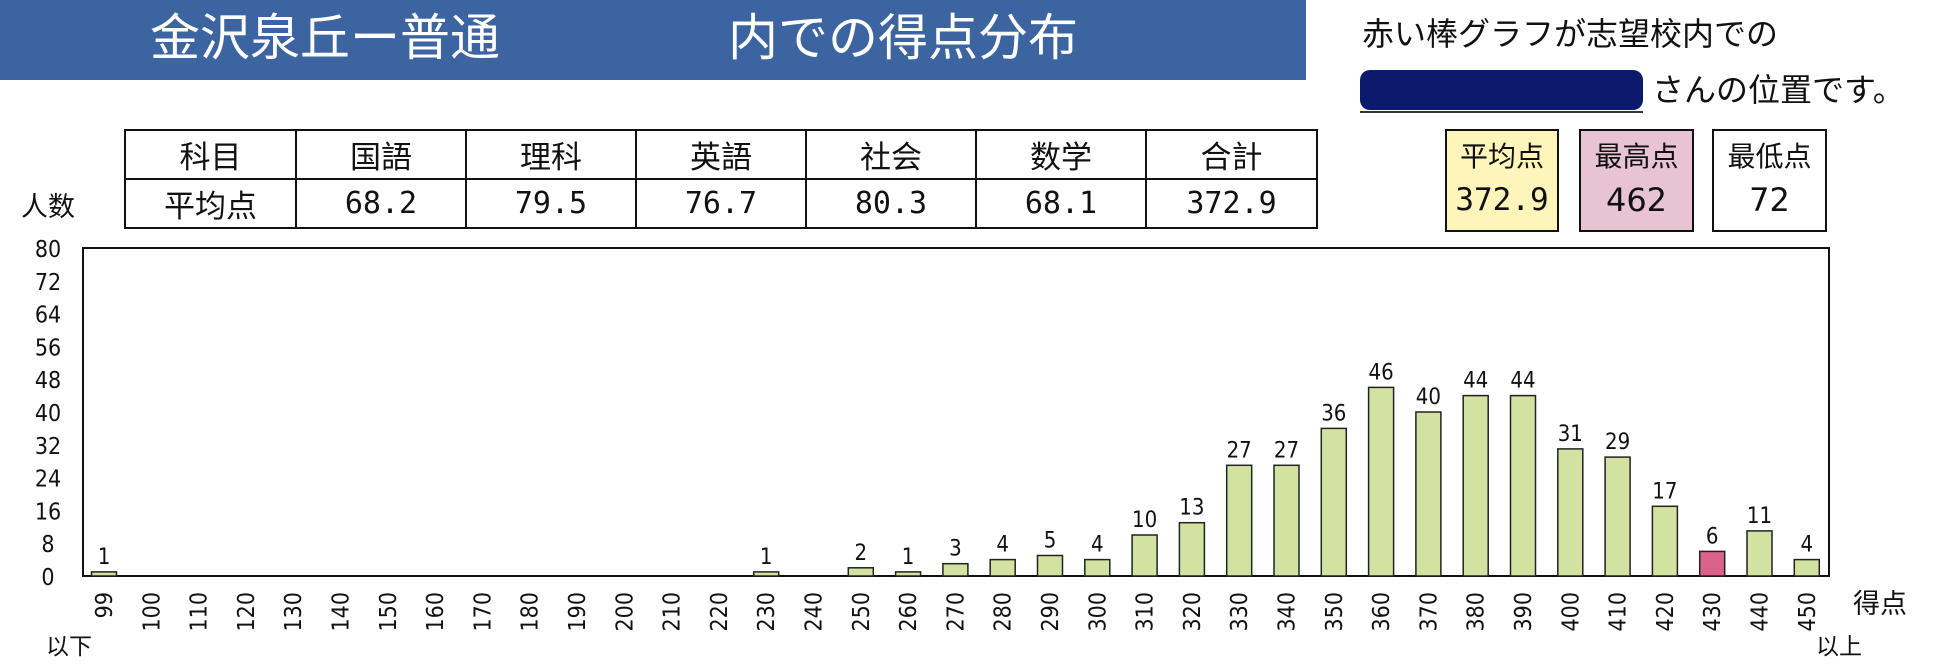  I want to click on x-tick-label: 440, so click(1761, 612).